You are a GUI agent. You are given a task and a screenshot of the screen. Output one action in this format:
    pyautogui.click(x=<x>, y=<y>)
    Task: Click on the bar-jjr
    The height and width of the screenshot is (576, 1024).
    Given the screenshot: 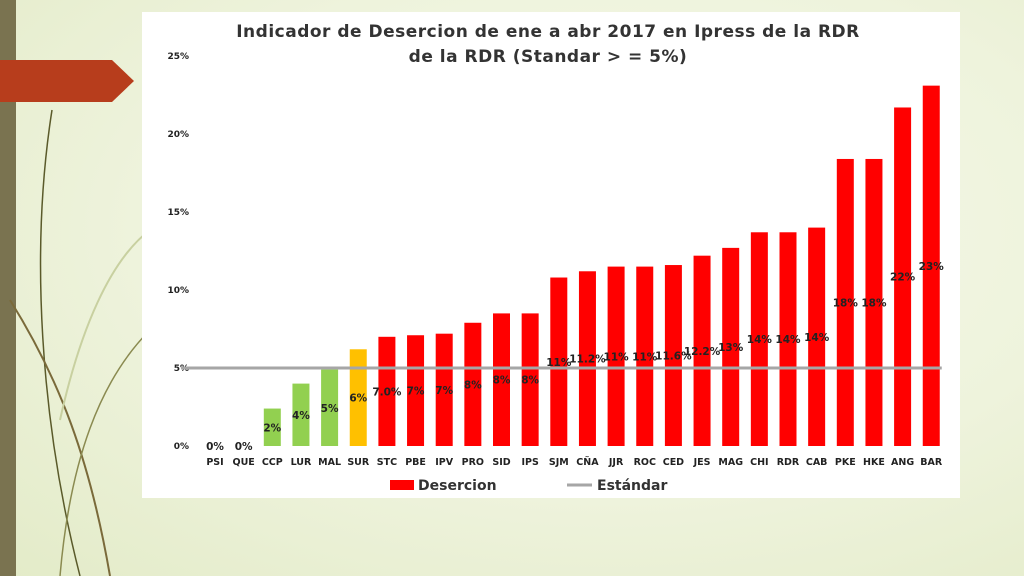 What is the action you would take?
    pyautogui.click(x=616, y=356)
    